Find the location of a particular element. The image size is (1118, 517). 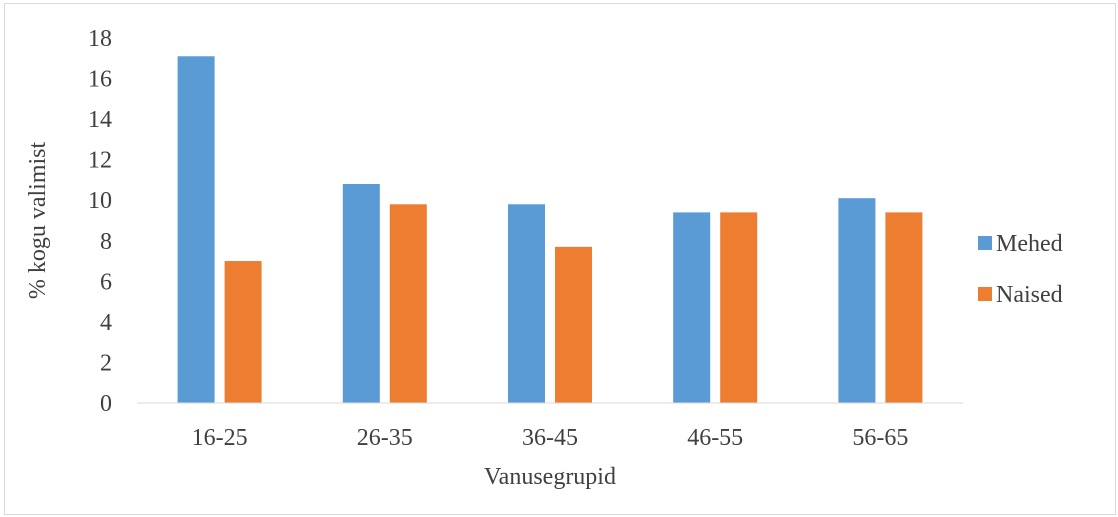

x-axis-ticks: 16-25 26-35 36-45 46-55 56-65 is located at coordinates (550, 438).